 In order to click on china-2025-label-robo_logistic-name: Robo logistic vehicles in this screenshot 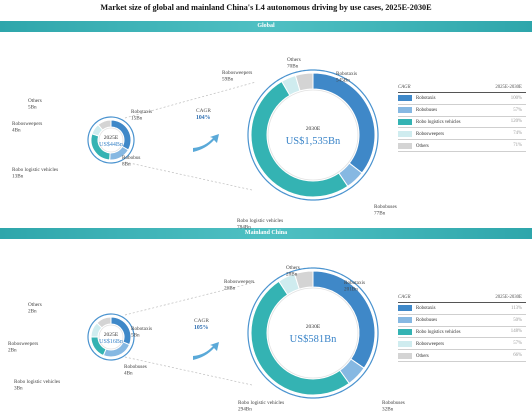, I will do `click(37, 382)`.